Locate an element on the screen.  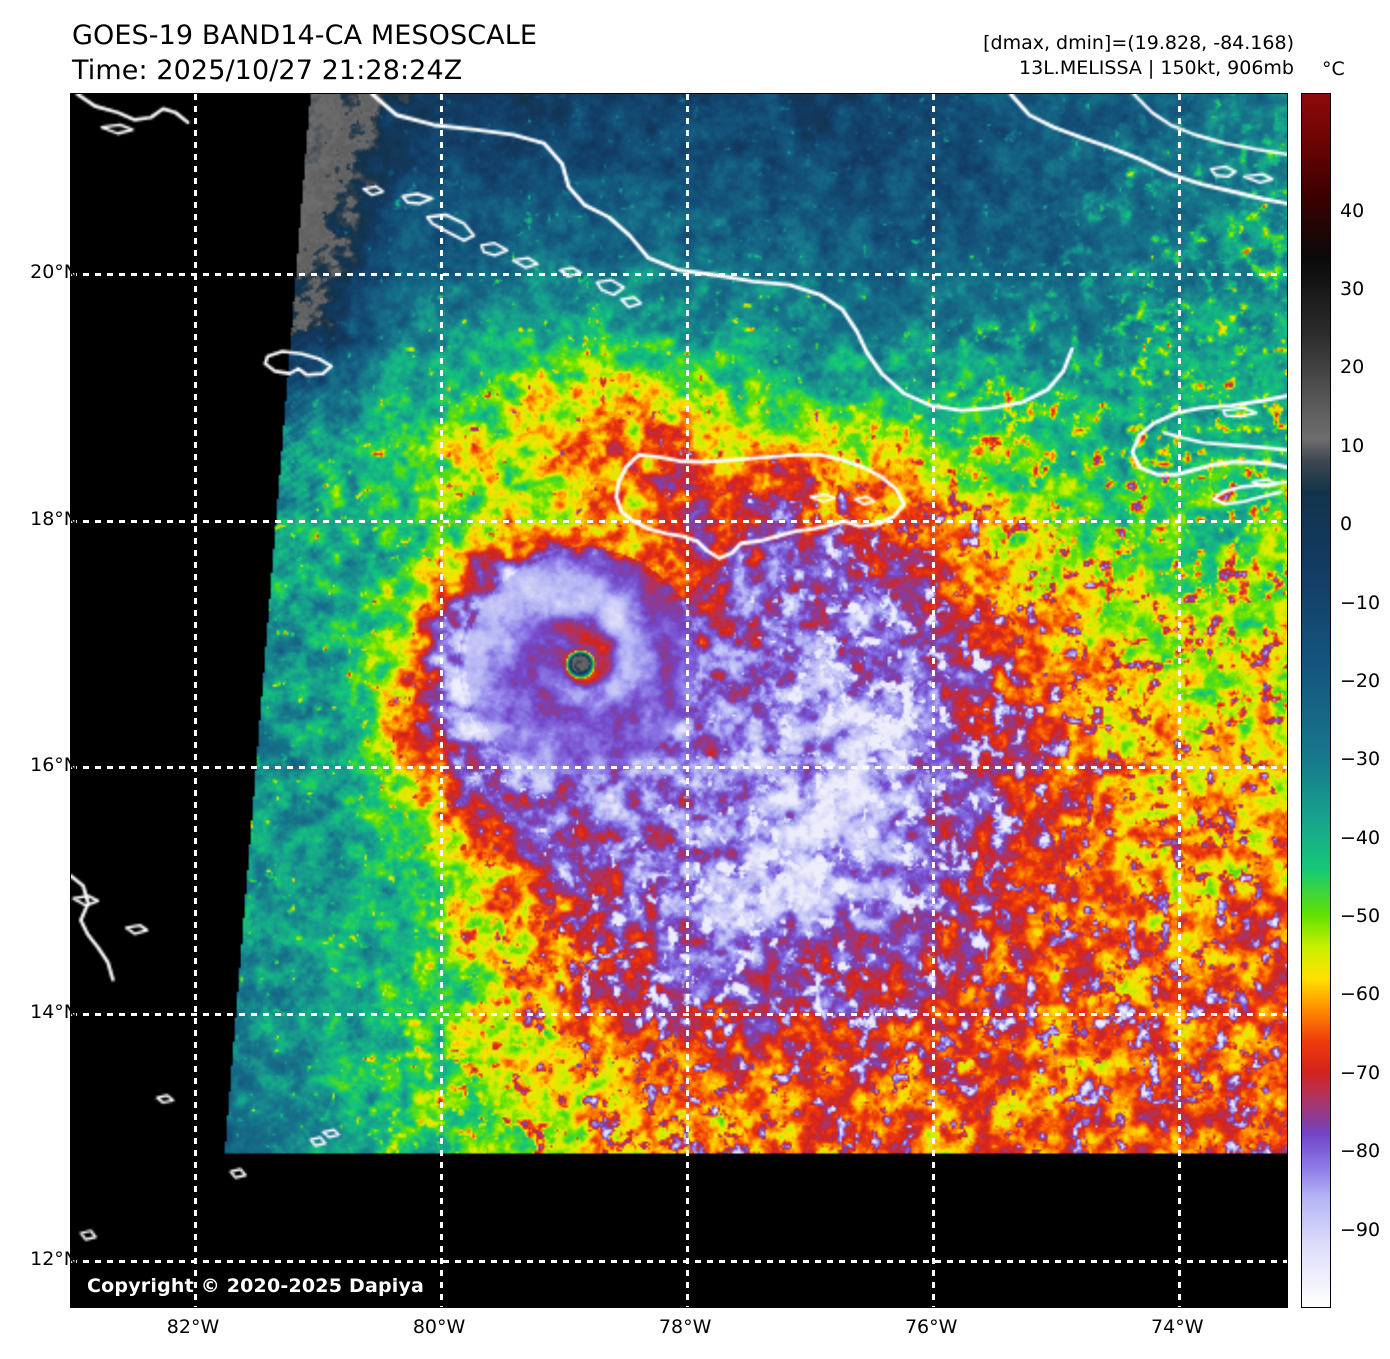
colorbar-tick-label: −20 is located at coordinates (1360, 680).